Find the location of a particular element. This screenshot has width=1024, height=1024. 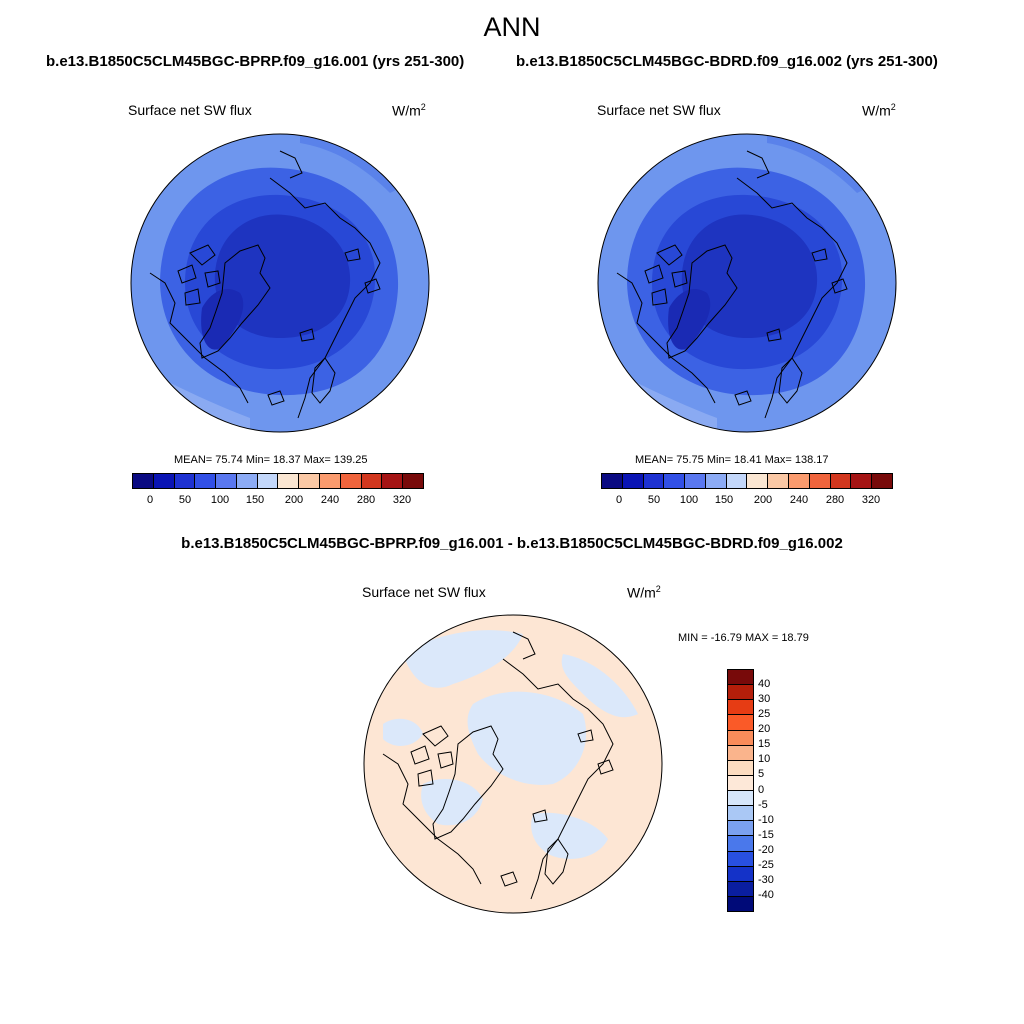

panel1-polar-map is located at coordinates (280, 283).